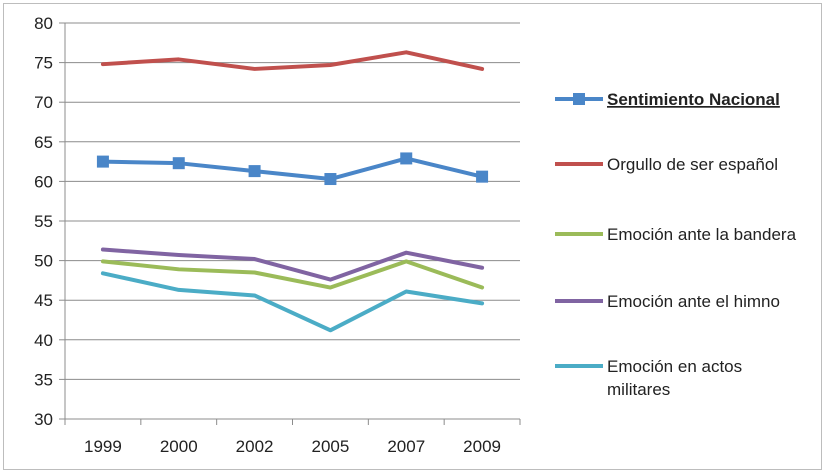 This screenshot has width=827, height=475. I want to click on legend-item-0: Sentimiento Nacional, so click(667, 99).